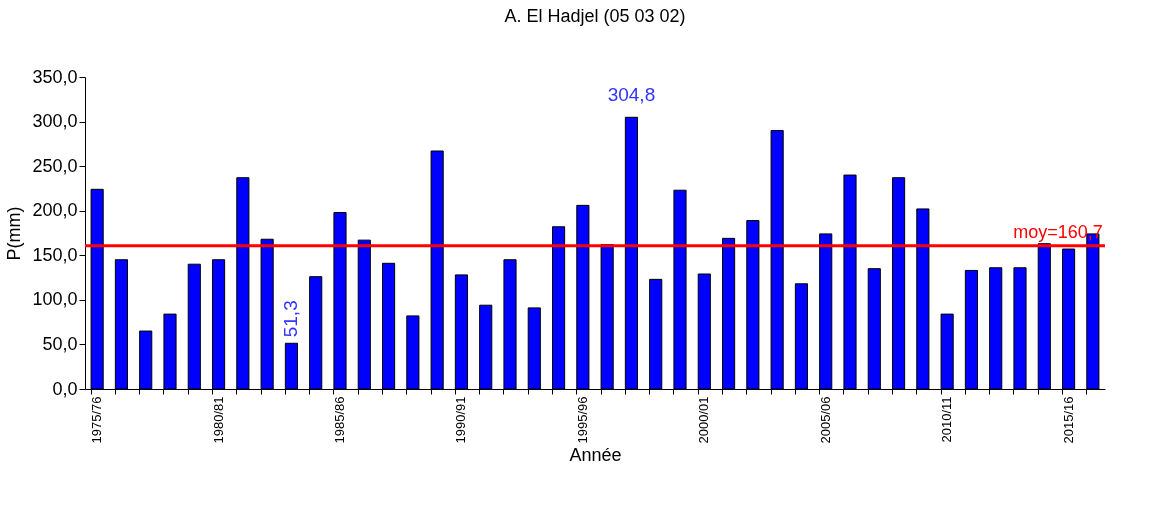  I want to click on y-tick-label: 350,0, so click(55, 76).